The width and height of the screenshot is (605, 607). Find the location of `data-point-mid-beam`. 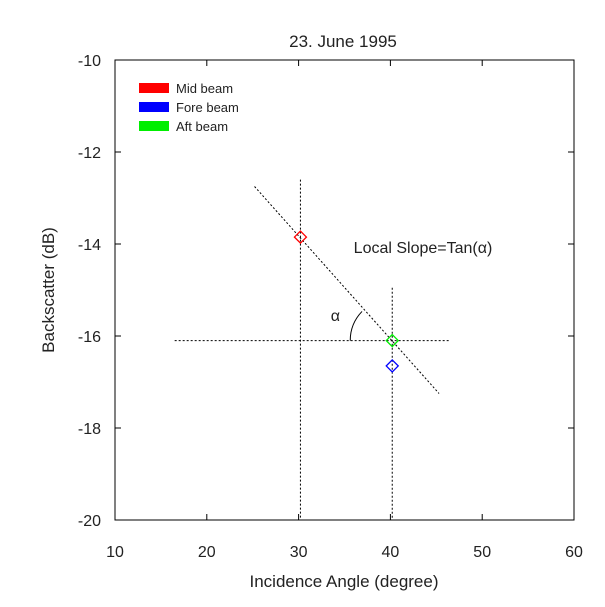

data-point-mid-beam is located at coordinates (300, 237).